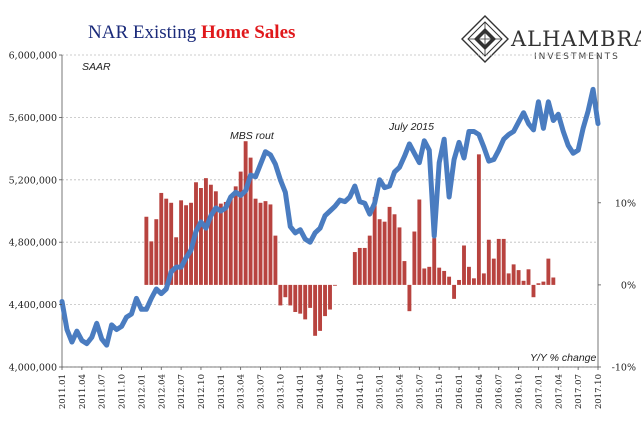  I want to click on x-tick-label: 2011.10, so click(123, 391).